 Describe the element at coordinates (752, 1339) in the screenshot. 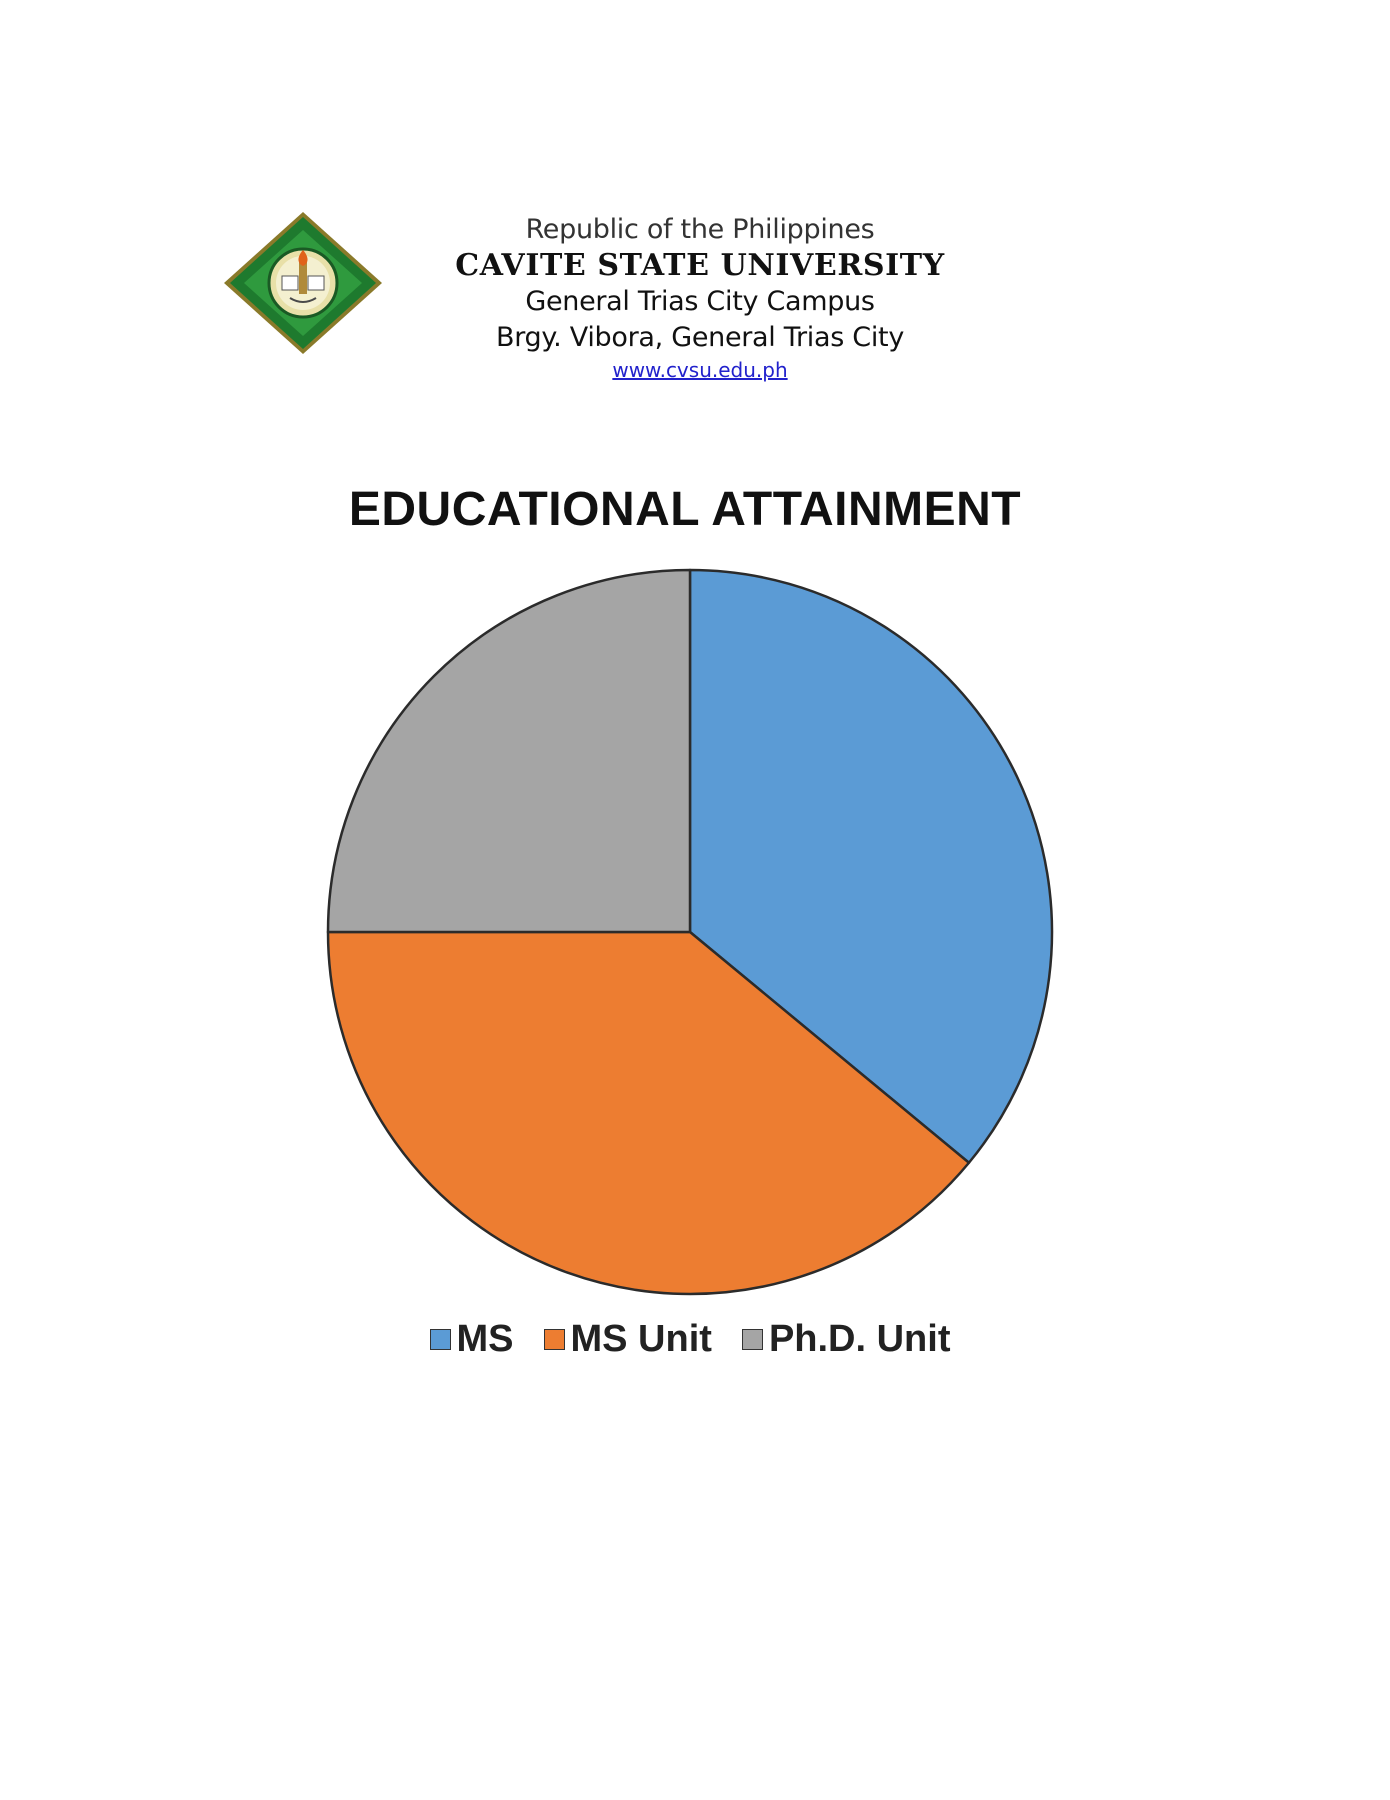

I see `legend-swatch-ph-d-unit` at that location.